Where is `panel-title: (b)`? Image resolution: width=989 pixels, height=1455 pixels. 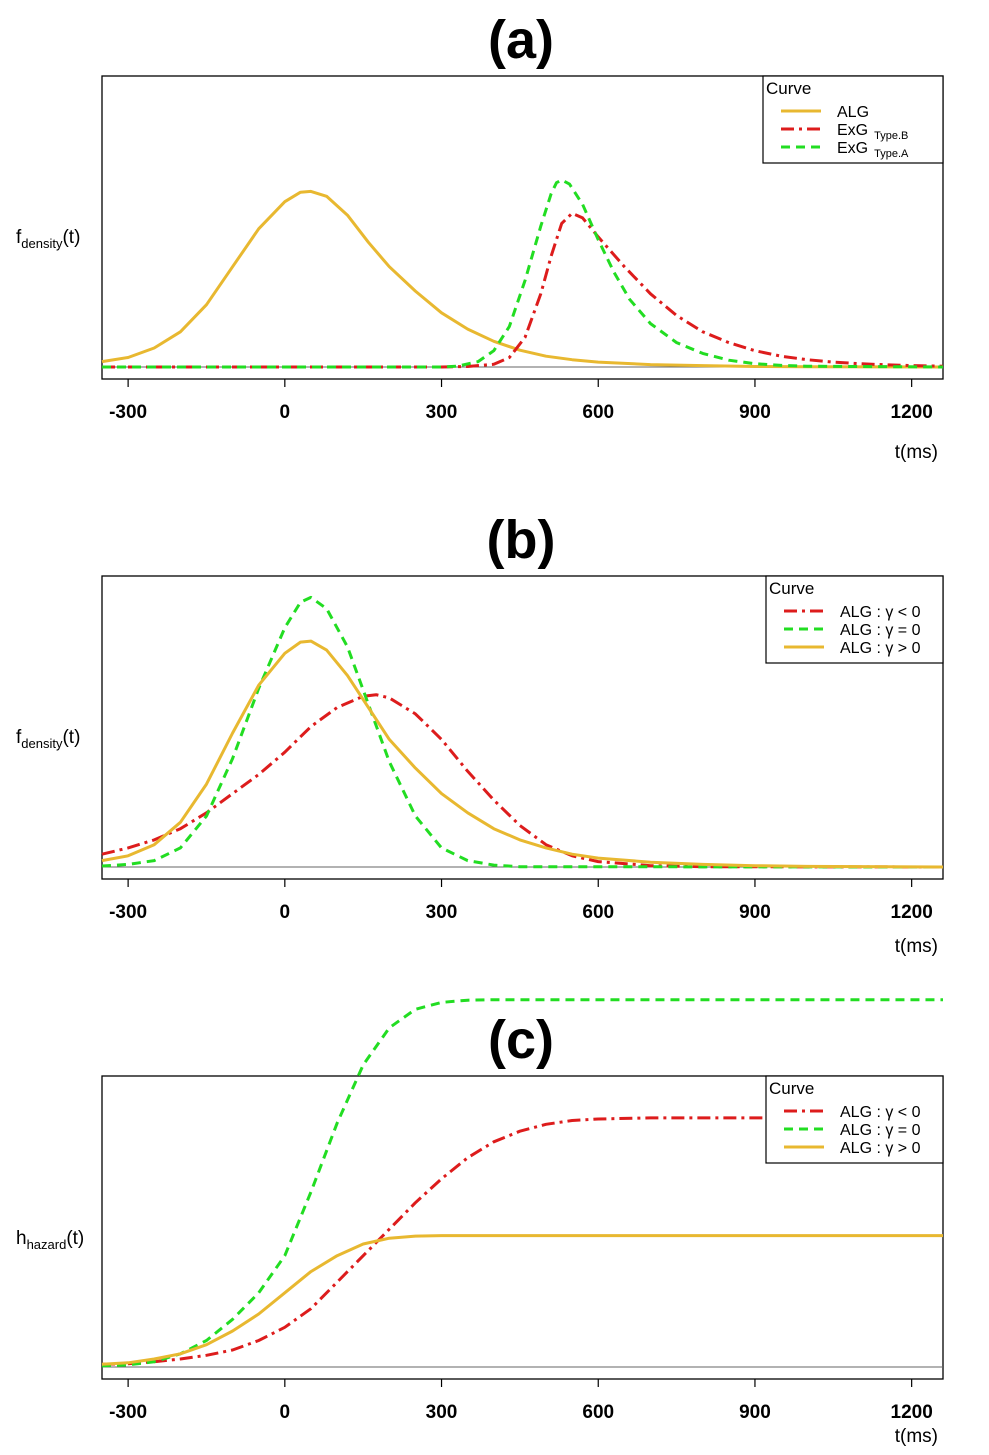
panel-title: (b) is located at coordinates (521, 540).